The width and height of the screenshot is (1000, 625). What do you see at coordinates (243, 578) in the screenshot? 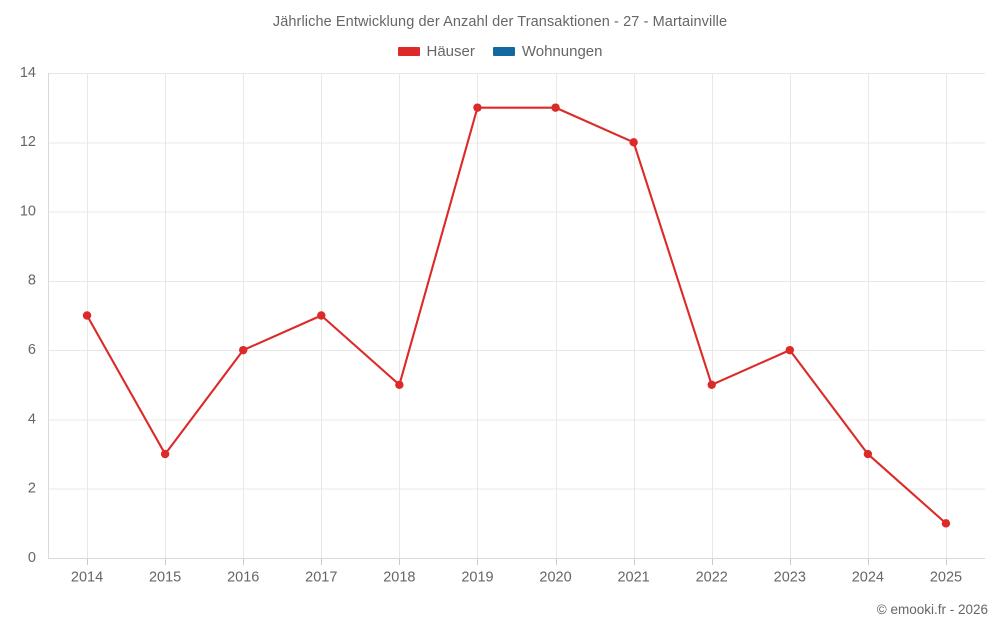
I see `x-tick-label: 2016` at bounding box center [243, 578].